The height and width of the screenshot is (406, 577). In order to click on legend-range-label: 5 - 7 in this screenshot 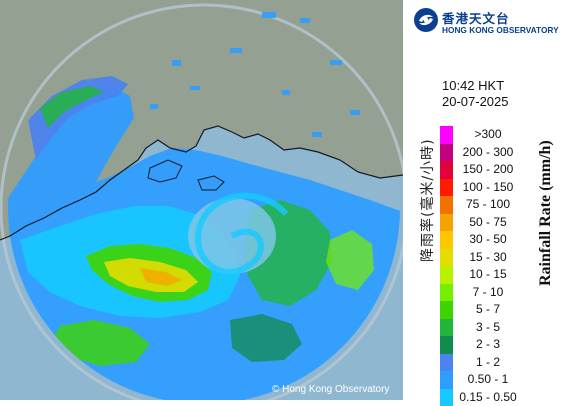, I will do `click(488, 310)`.